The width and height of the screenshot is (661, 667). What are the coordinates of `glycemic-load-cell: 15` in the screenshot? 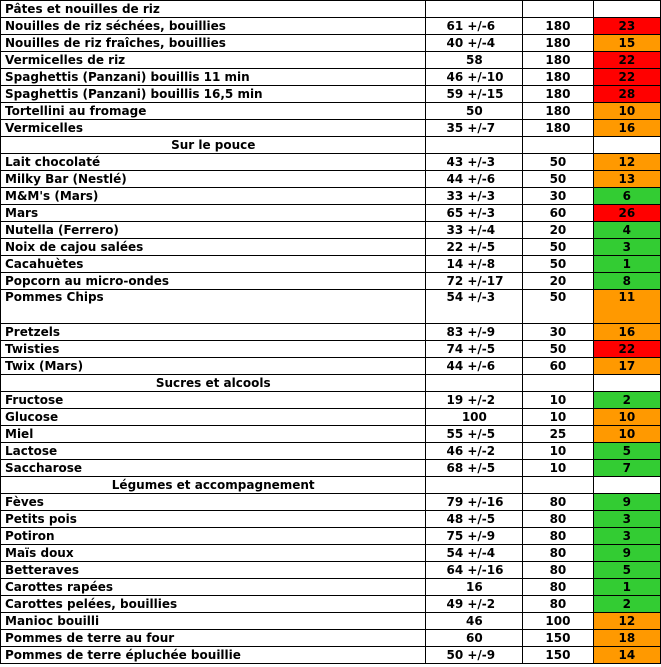 It's located at (626, 43).